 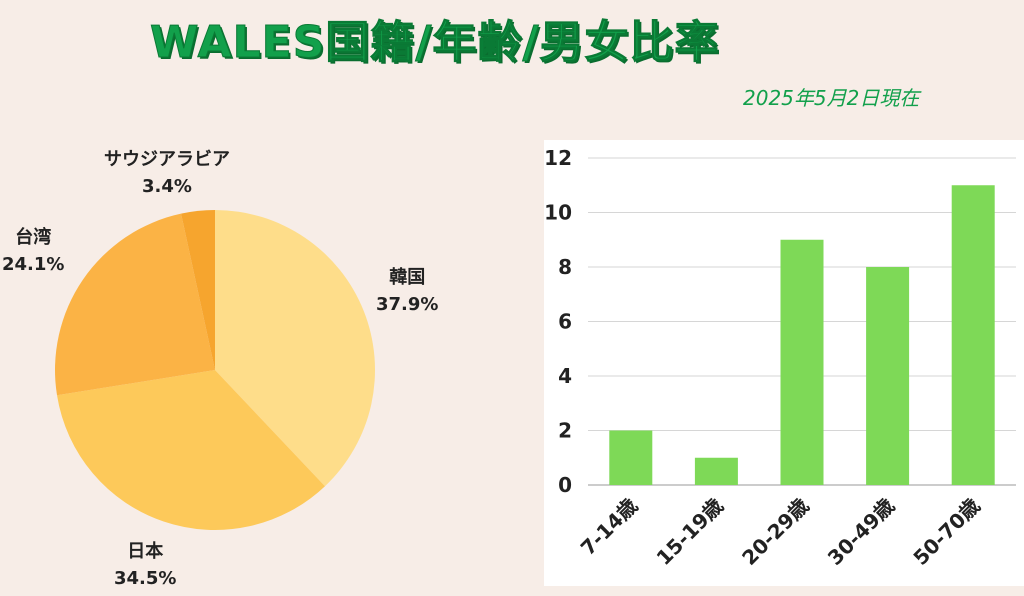 I want to click on y-tick-label: 4, so click(x=565, y=376).